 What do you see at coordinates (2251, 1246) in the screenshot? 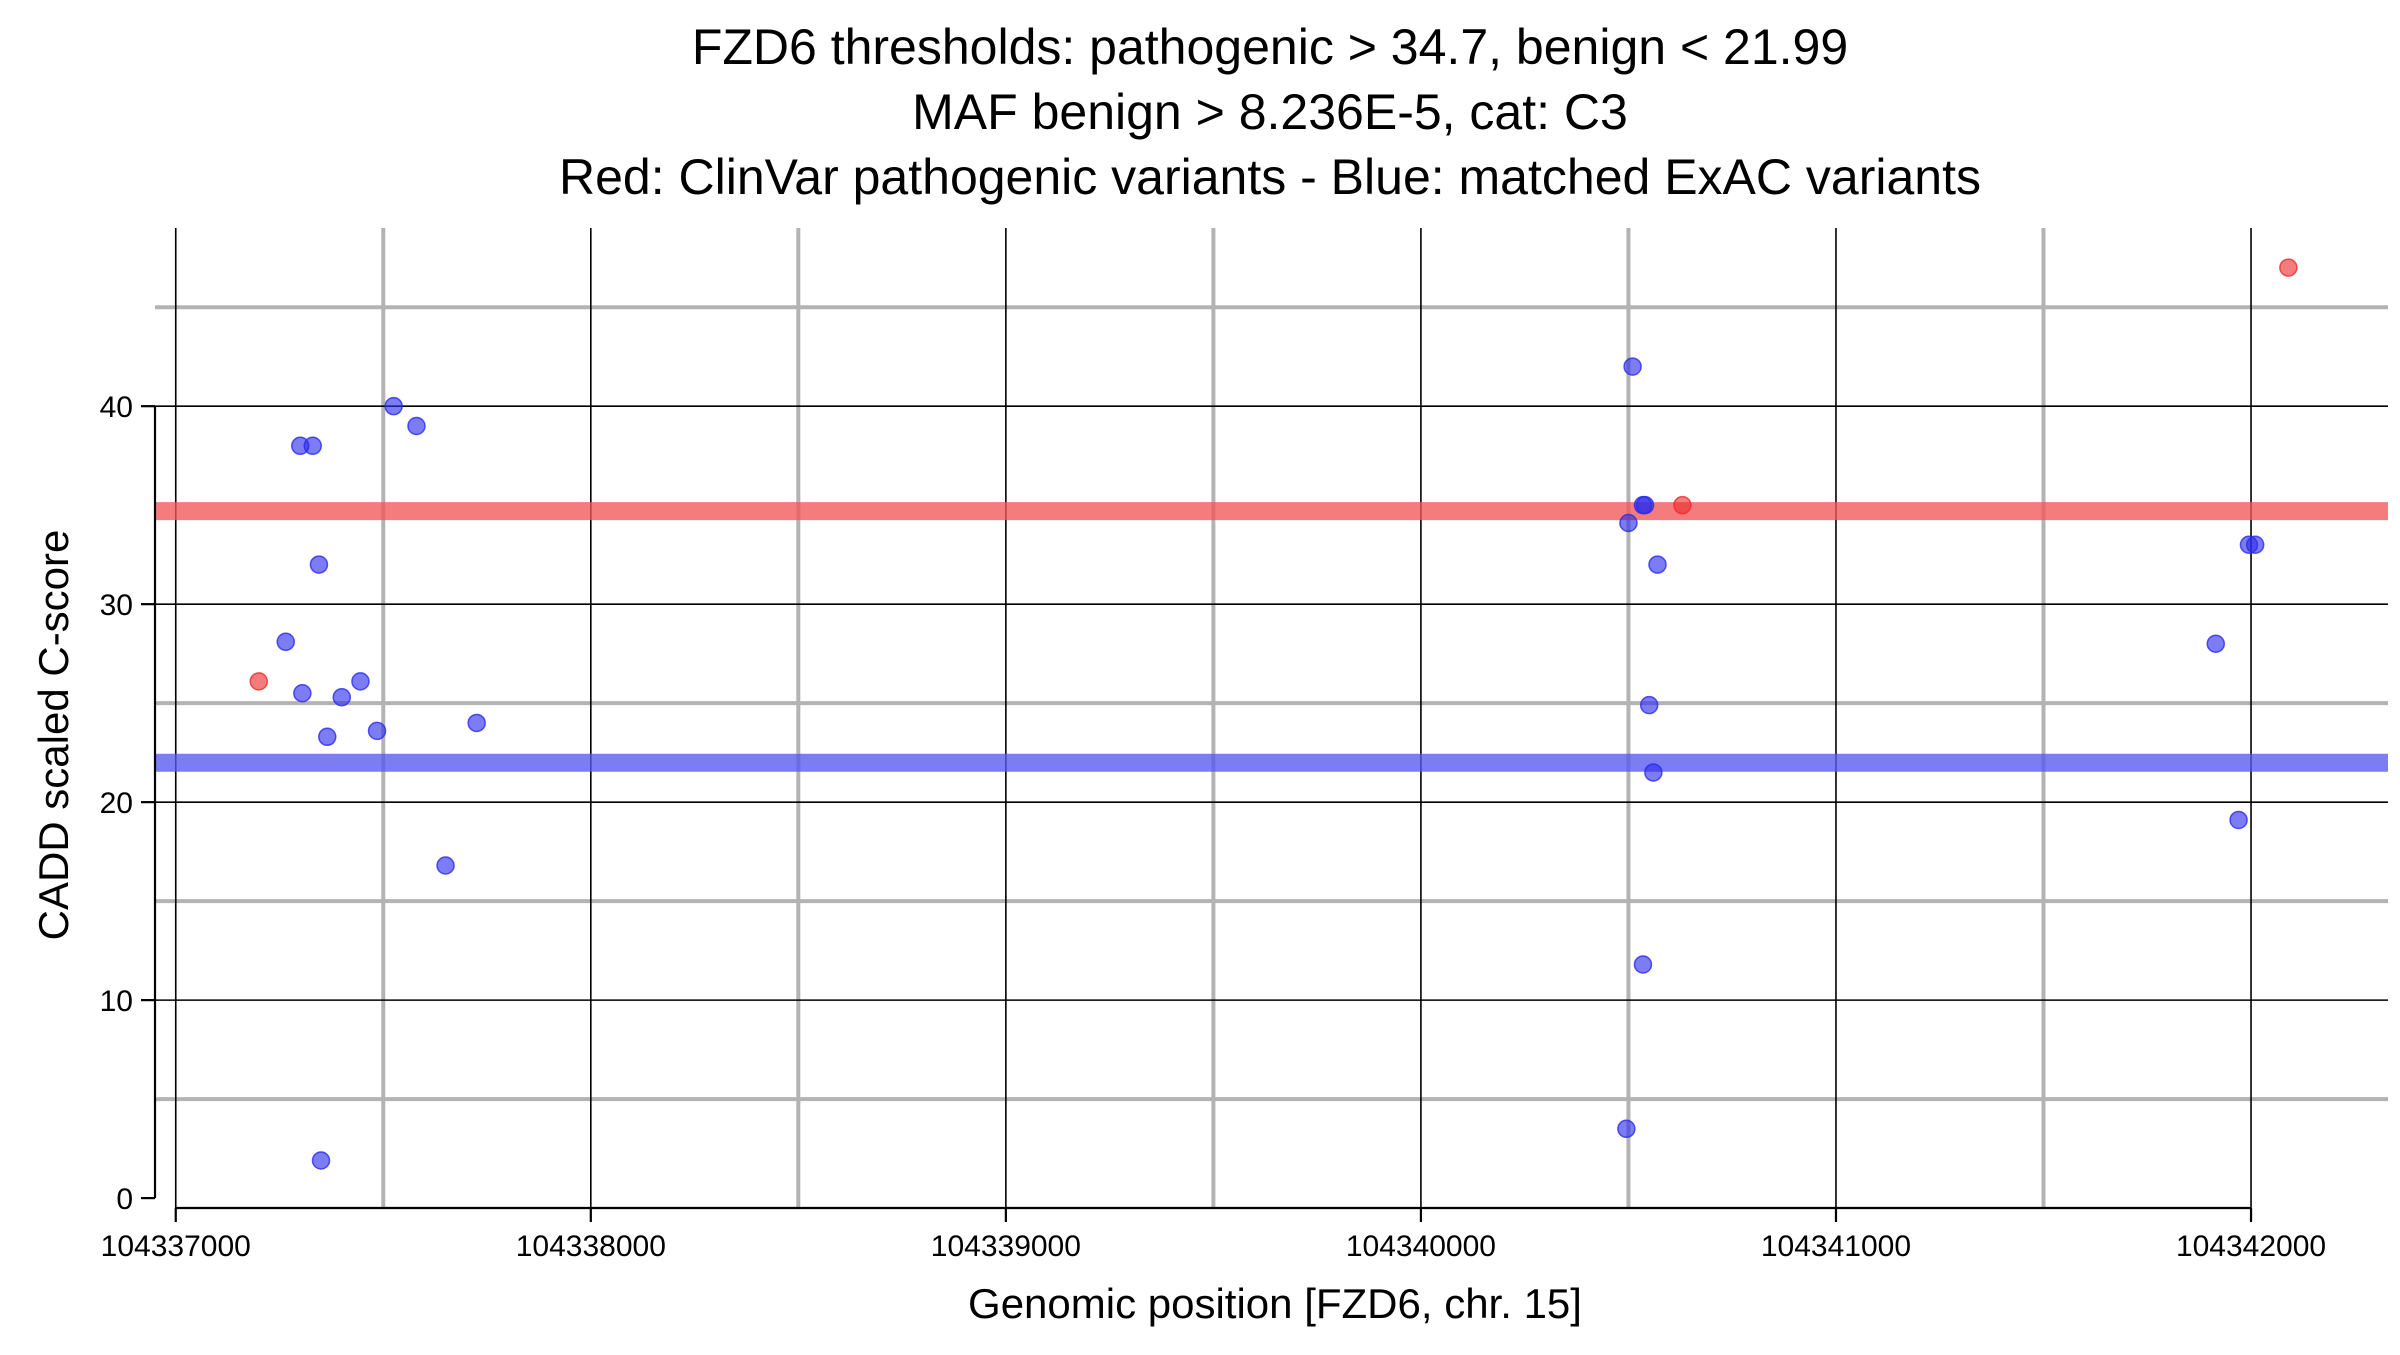
I see `x-tick-label-5: 104342000` at bounding box center [2251, 1246].